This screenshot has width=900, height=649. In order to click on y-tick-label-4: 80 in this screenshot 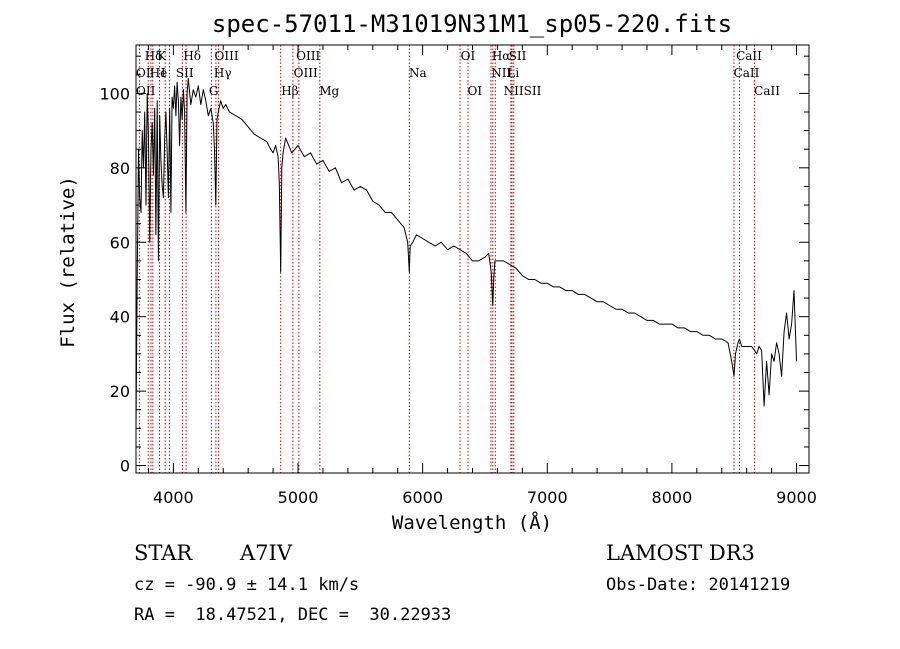, I will do `click(120, 168)`.